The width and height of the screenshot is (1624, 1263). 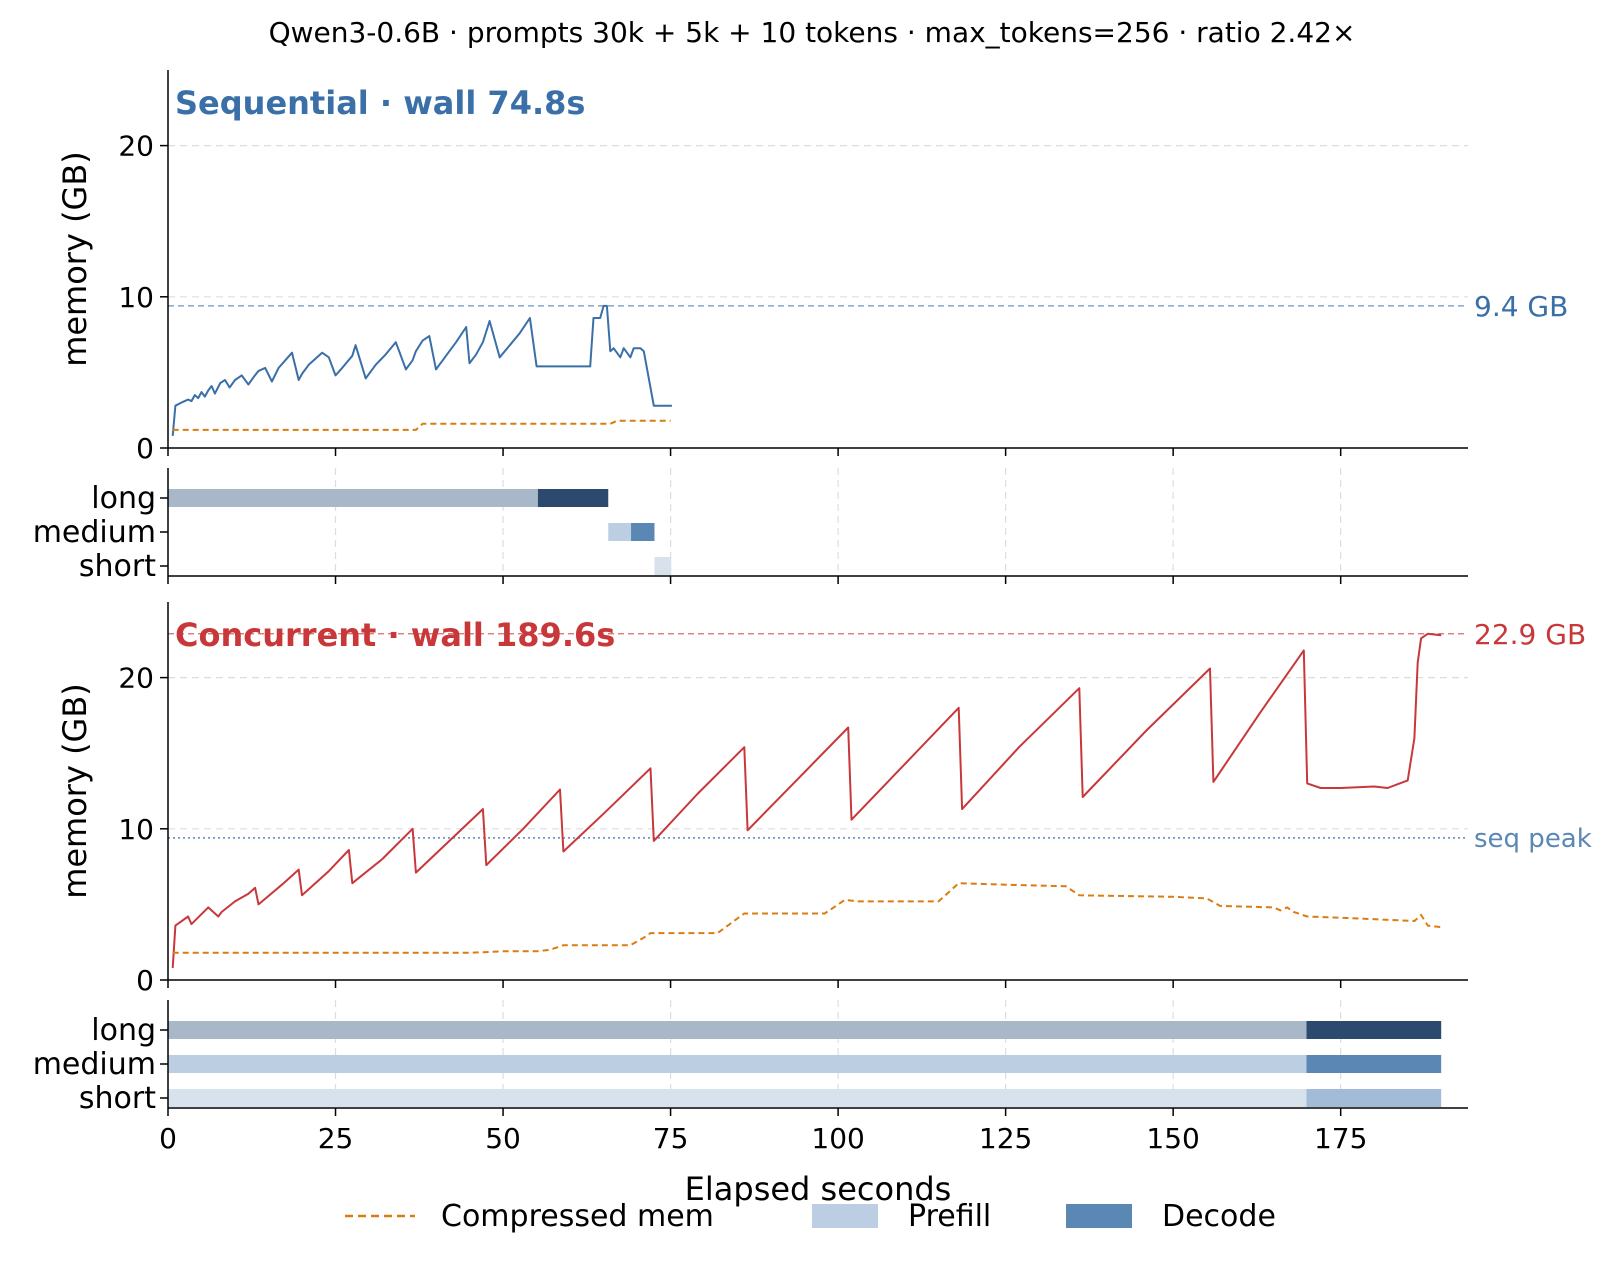 What do you see at coordinates (1530, 634) in the screenshot?
I see `peak-label: 22.9 GB` at bounding box center [1530, 634].